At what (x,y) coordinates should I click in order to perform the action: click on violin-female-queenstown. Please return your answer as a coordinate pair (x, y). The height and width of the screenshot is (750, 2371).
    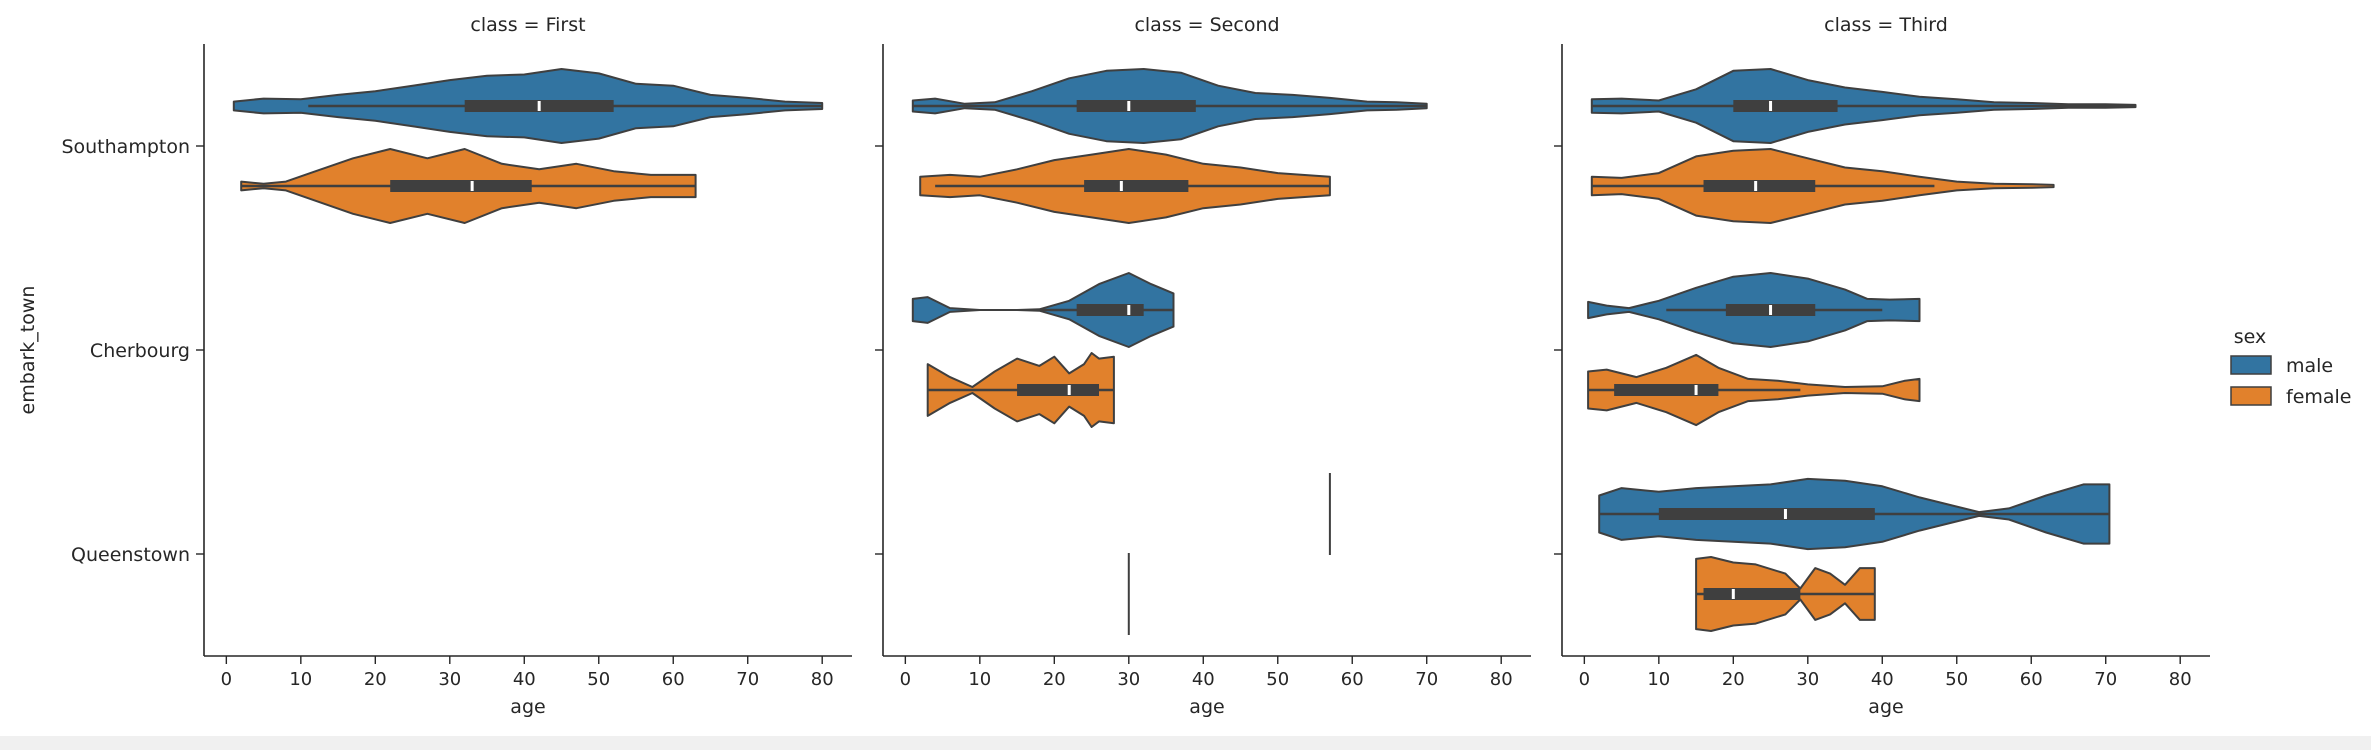
    Looking at the image, I should click on (1785, 594).